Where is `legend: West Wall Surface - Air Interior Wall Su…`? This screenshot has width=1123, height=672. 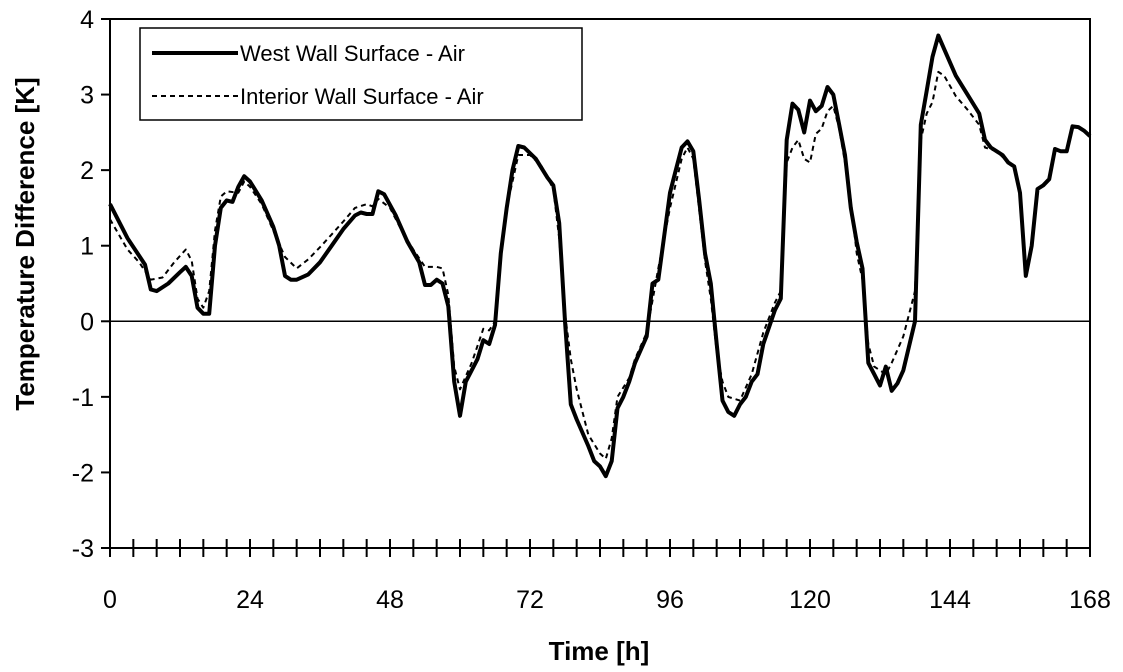
legend: West Wall Surface - Air Interior Wall Su… is located at coordinates (361, 74).